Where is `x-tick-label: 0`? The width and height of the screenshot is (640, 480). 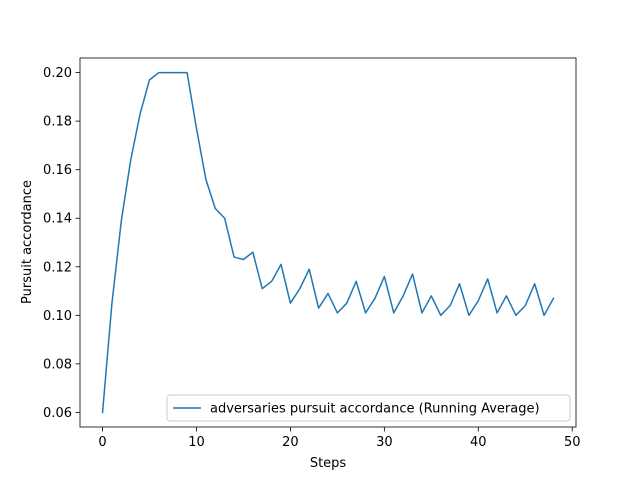 x-tick-label: 0 is located at coordinates (102, 442).